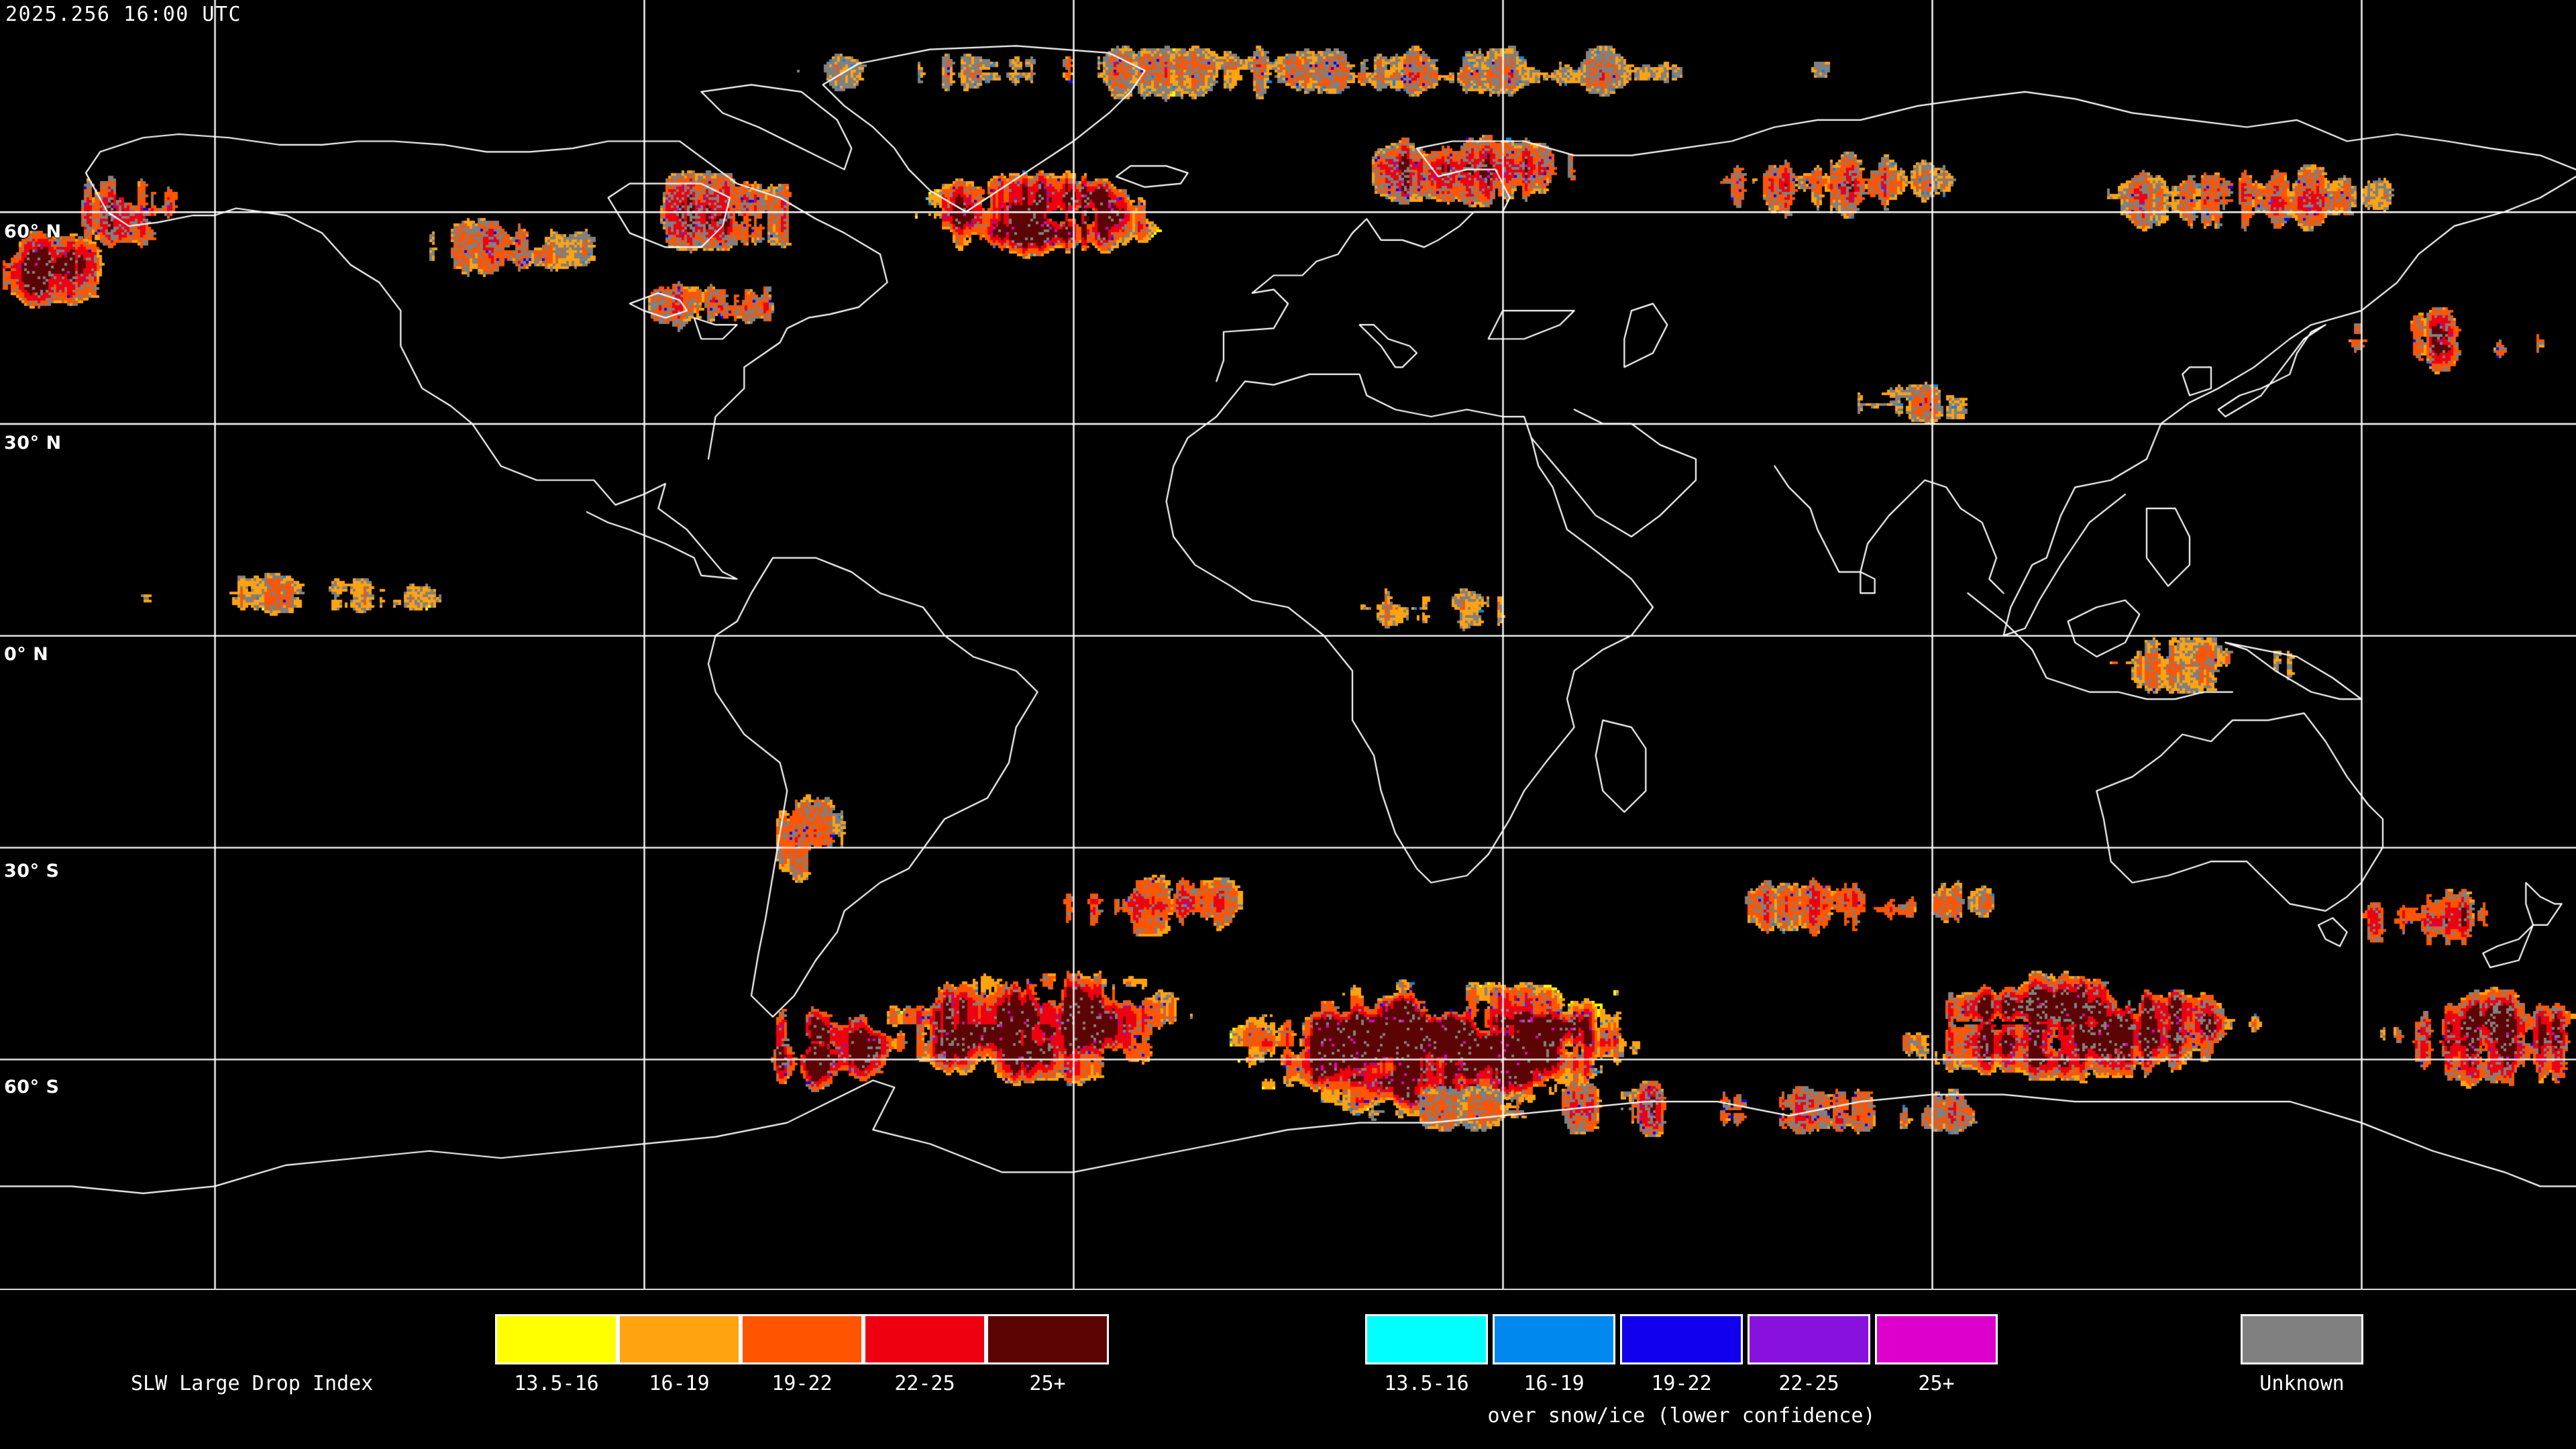 Image resolution: width=2576 pixels, height=1449 pixels. Describe the element at coordinates (556, 1383) in the screenshot. I see `legend-label-clear-13.5-16: 13.5-16` at that location.